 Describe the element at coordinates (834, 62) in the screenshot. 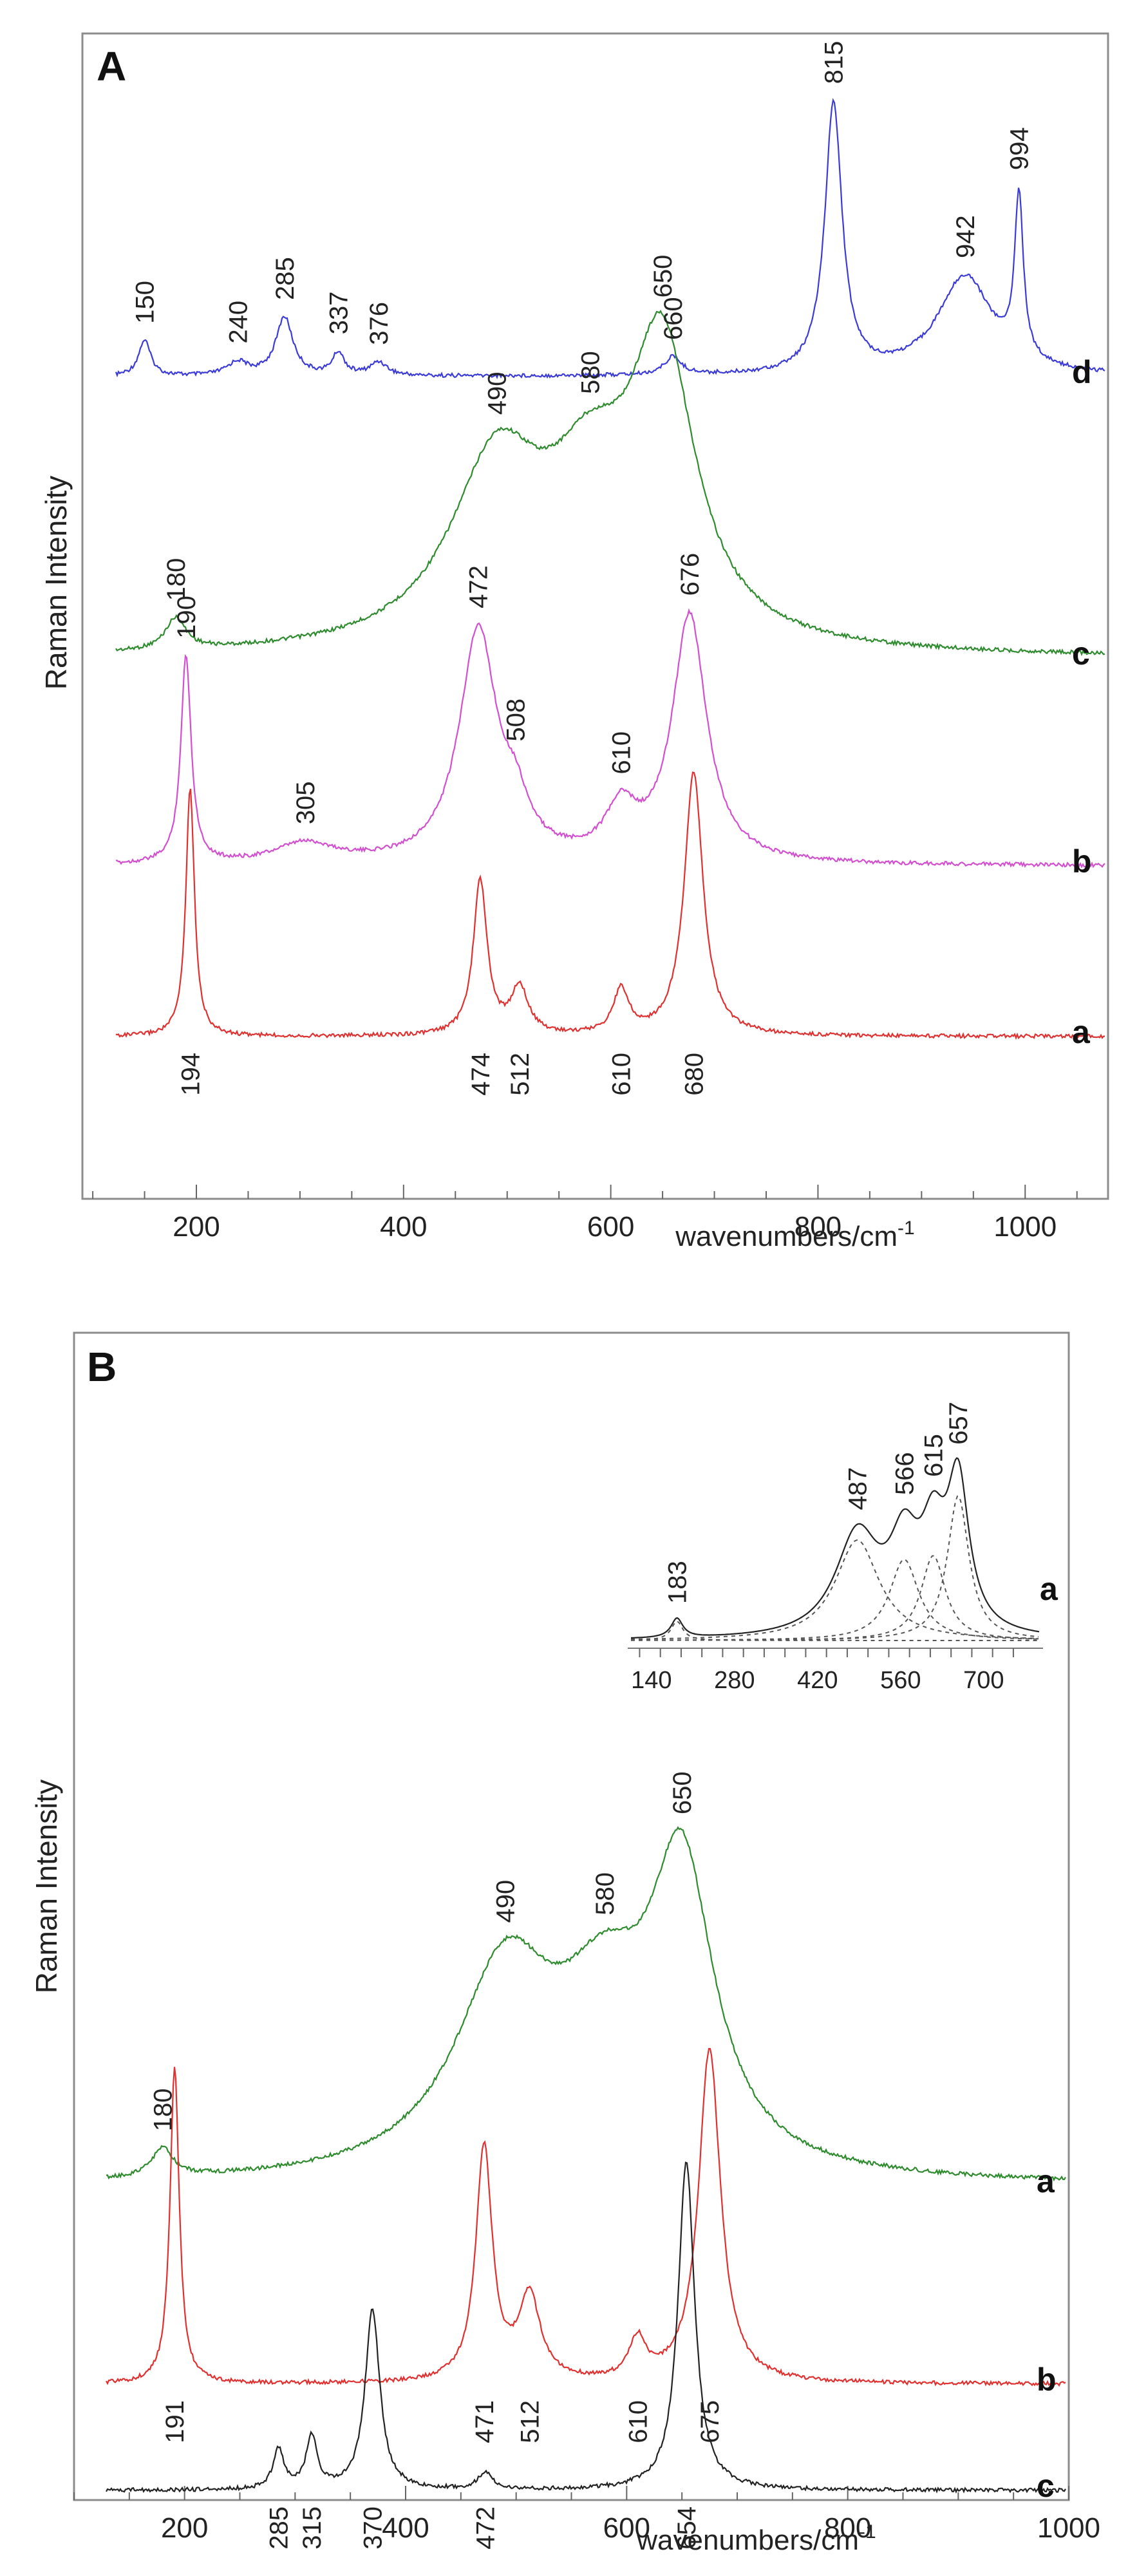

I see `peak-label: 815` at that location.